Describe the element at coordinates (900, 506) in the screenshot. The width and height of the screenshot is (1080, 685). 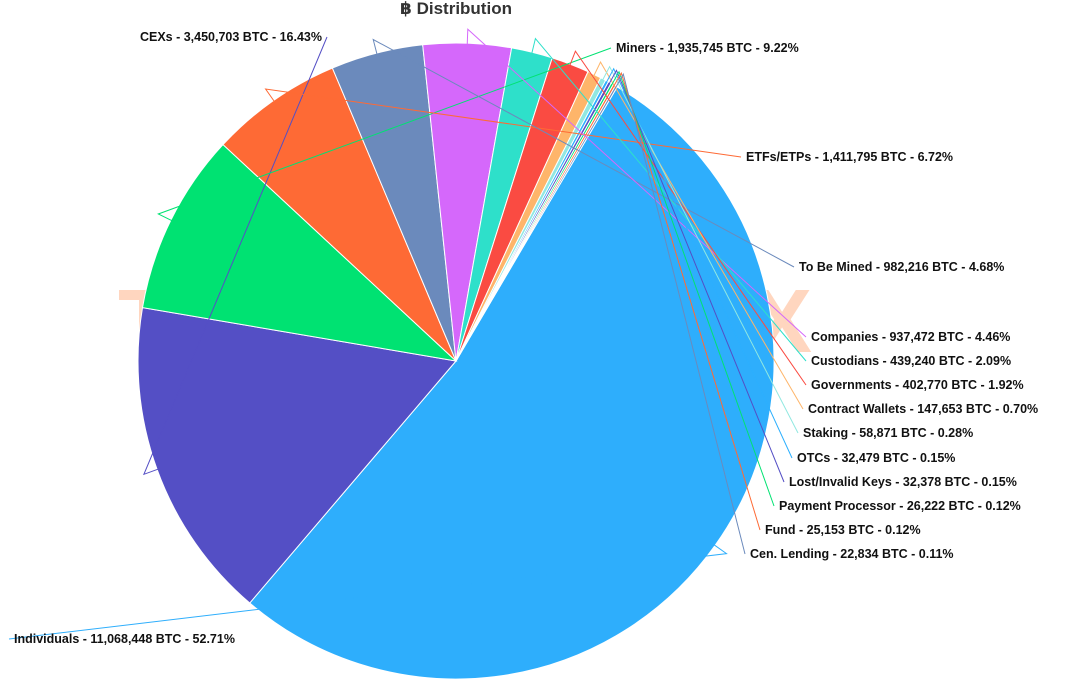
I see `data-label: Payment Processor - 26,222 BTC - 0.12%` at that location.